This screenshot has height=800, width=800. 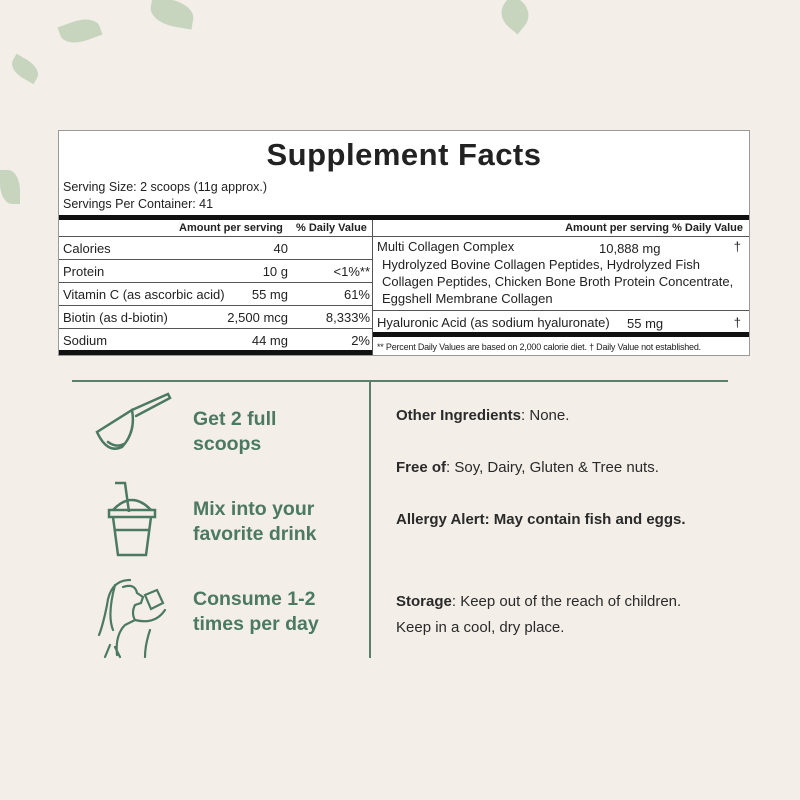 I want to click on info-item: Other Ingredients: None., so click(x=556, y=416).